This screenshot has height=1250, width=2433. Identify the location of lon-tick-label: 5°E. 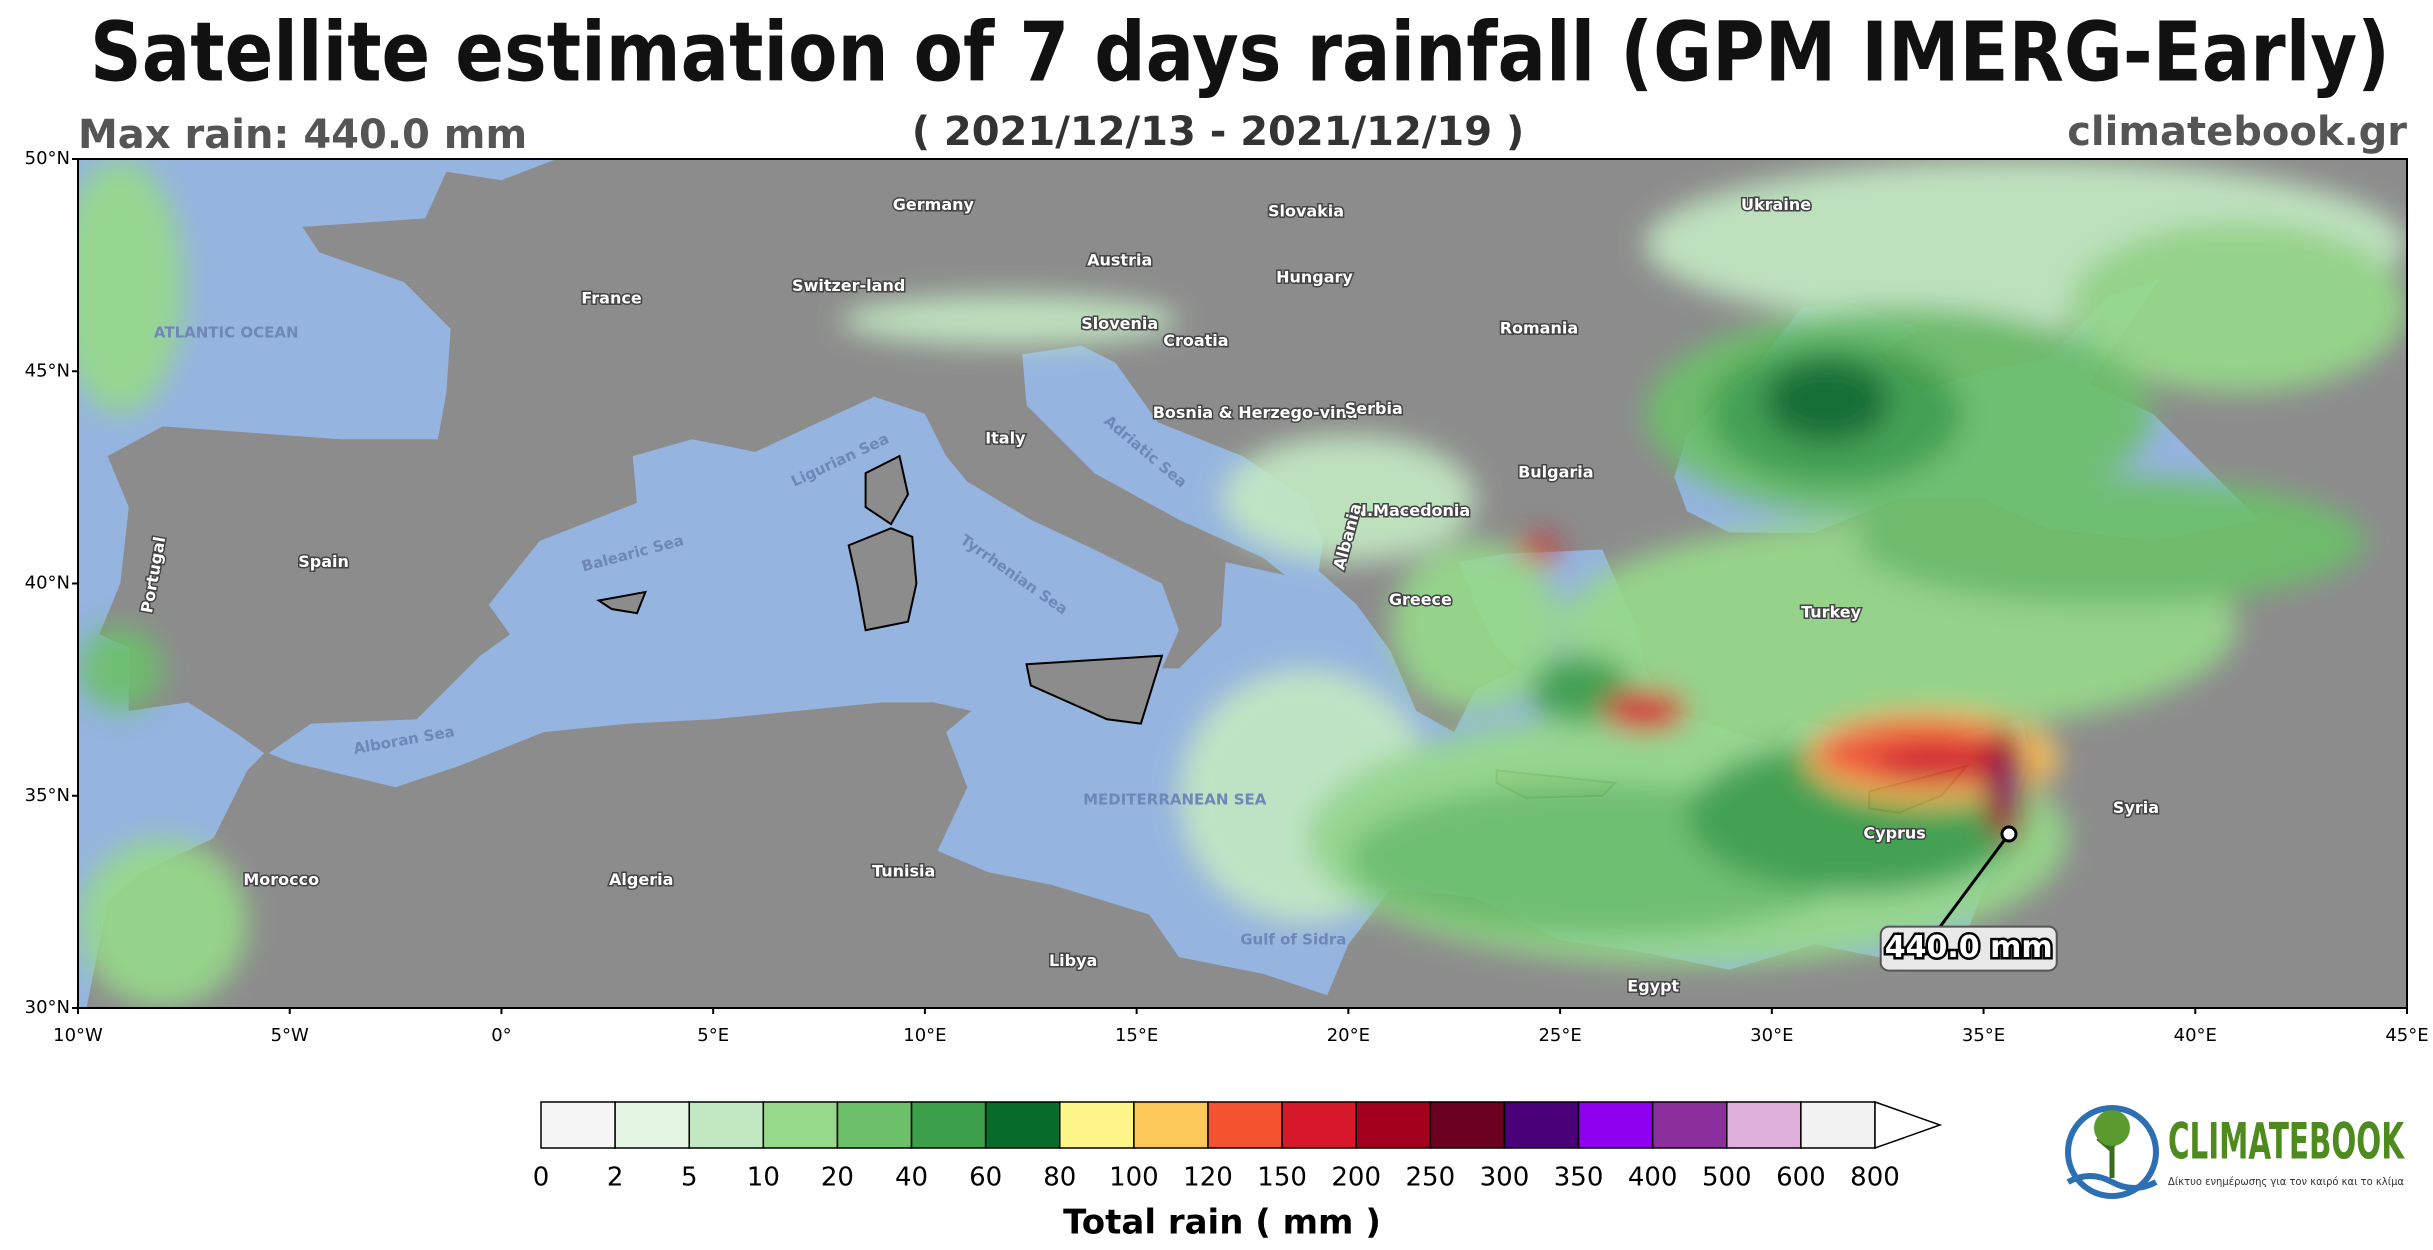
(713, 1035).